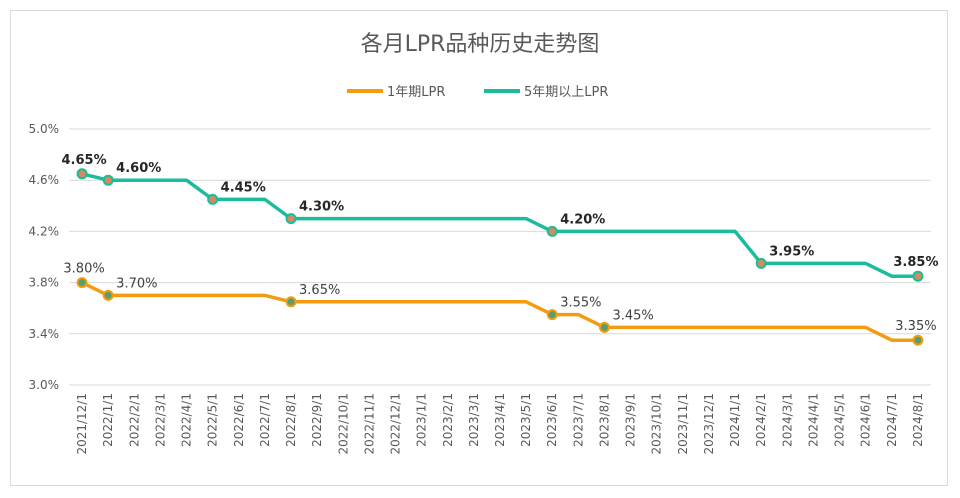  What do you see at coordinates (213, 420) in the screenshot?
I see `x-tick-label: 2022/5/1` at bounding box center [213, 420].